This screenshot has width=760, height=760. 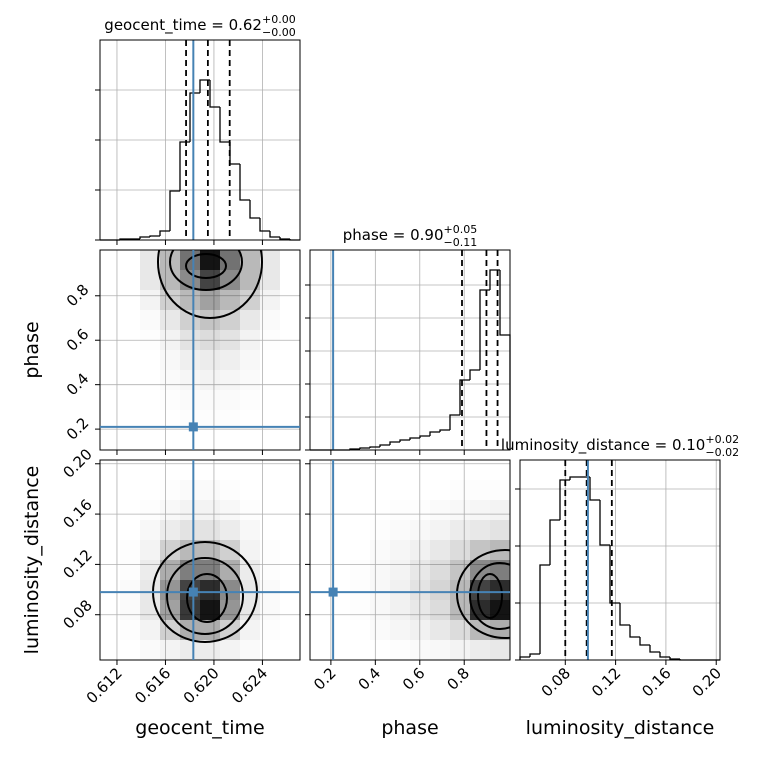 What do you see at coordinates (461, 242) in the screenshot?
I see `title-minus: −0.11` at bounding box center [461, 242].